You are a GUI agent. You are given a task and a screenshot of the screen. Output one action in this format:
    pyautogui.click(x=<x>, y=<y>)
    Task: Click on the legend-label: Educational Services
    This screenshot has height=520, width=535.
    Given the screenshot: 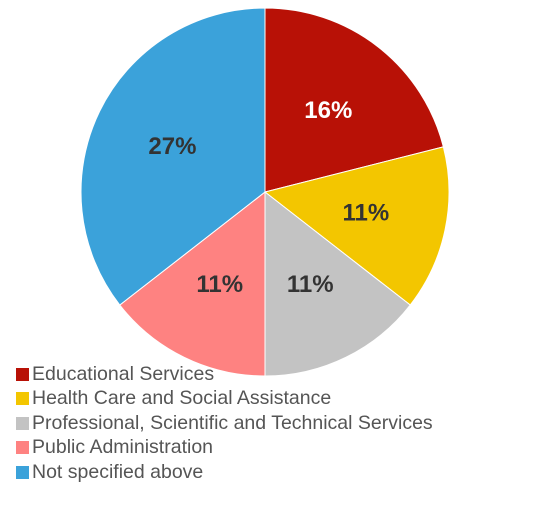 What is the action you would take?
    pyautogui.click(x=123, y=373)
    